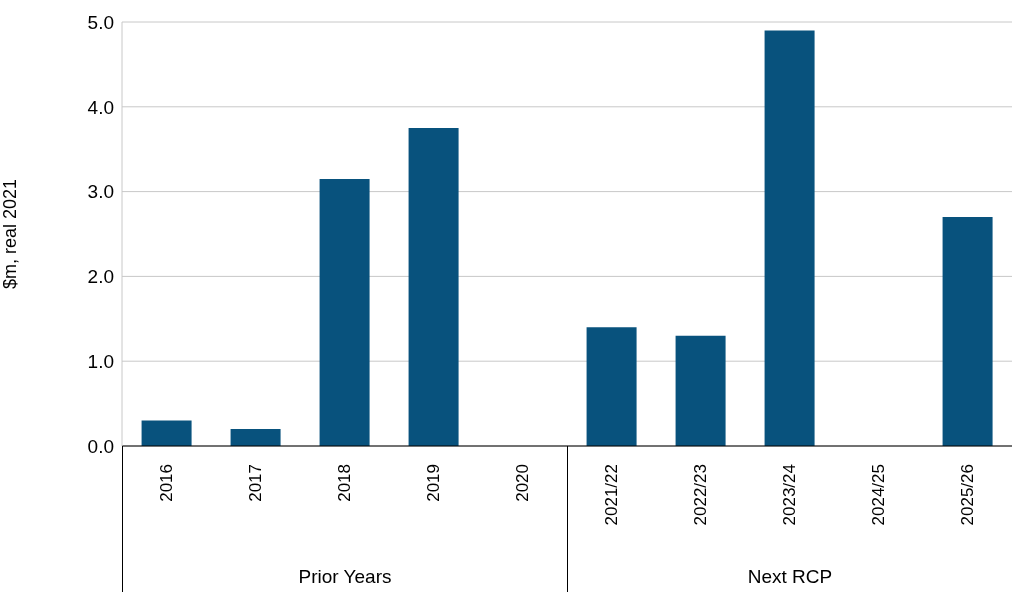 The height and width of the screenshot is (592, 1014). Describe the element at coordinates (790, 577) in the screenshot. I see `text: Next RCP` at that location.